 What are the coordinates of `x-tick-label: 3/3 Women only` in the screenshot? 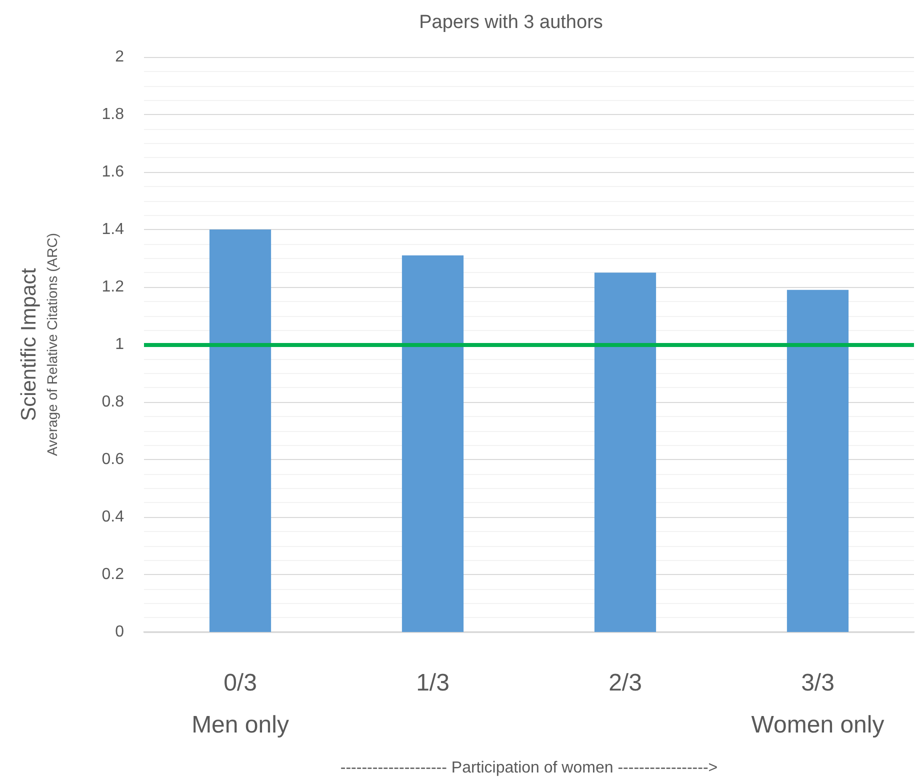 It's located at (817, 704).